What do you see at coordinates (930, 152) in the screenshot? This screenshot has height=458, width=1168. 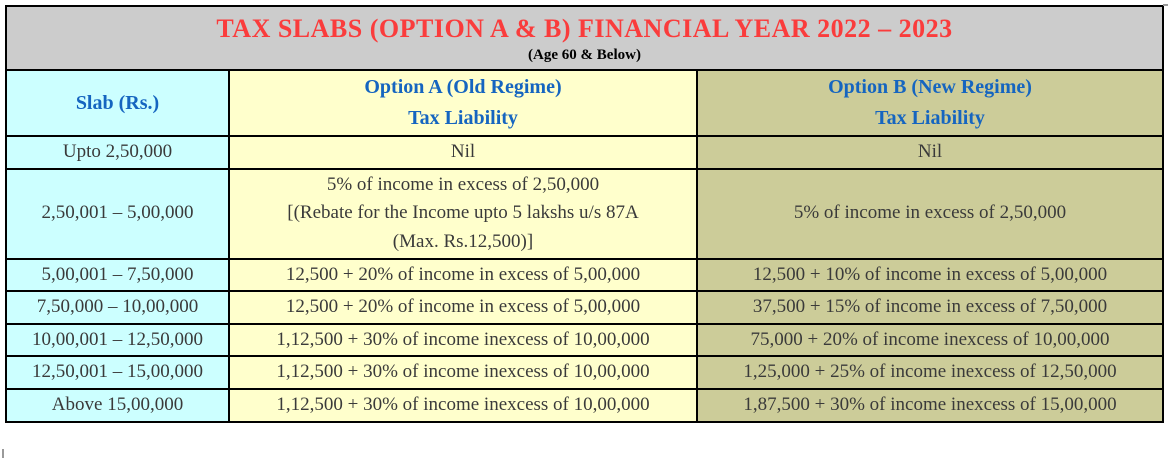 I see `option-b-cell: Nil` at bounding box center [930, 152].